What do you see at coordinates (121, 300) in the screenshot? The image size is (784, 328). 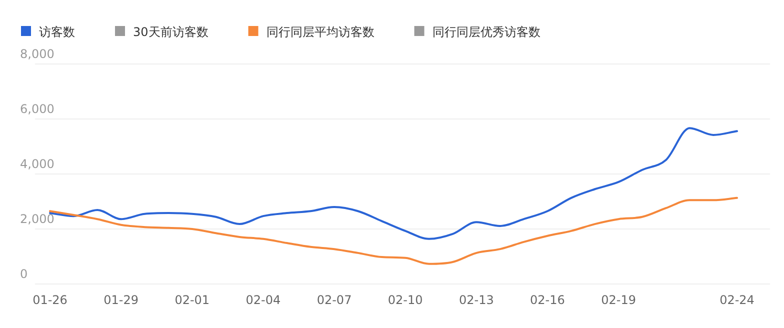 I see `x-tick-label: 01-29` at bounding box center [121, 300].